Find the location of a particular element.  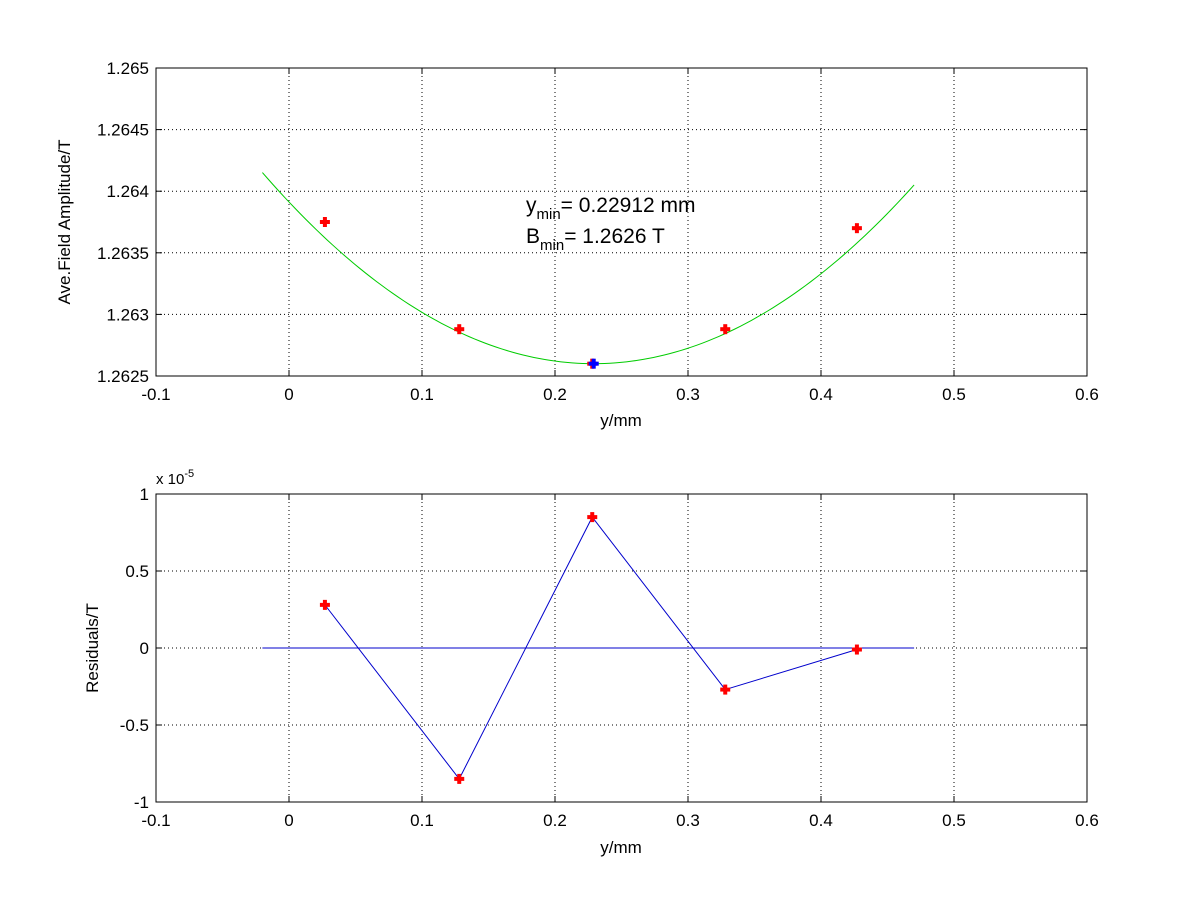

y-tick-label: 1.263 is located at coordinates (127, 314).